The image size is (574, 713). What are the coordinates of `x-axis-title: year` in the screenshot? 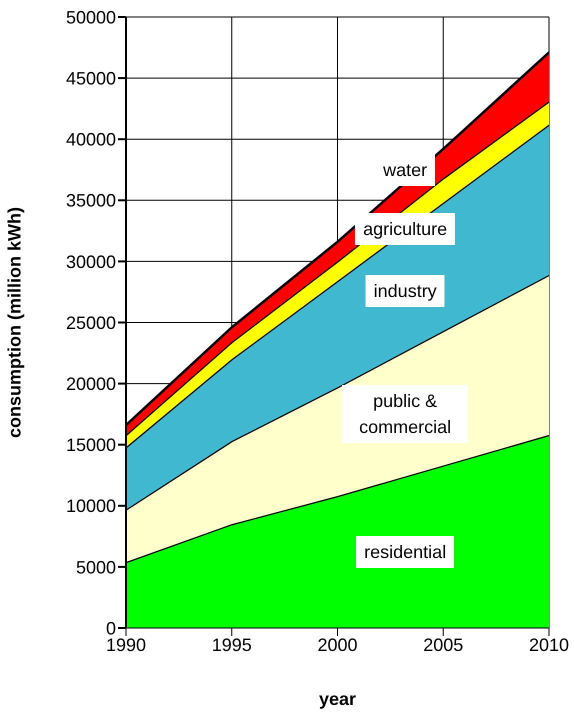 It's located at (337, 699).